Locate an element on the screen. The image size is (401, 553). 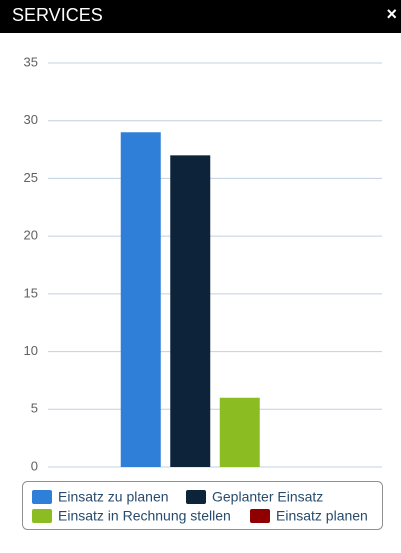
legend-label: Einsatz zu planen is located at coordinates (113, 497).